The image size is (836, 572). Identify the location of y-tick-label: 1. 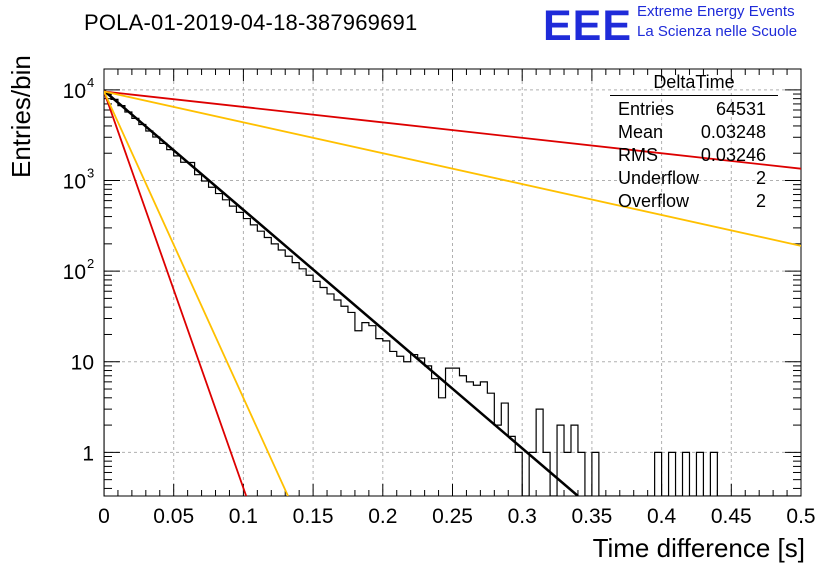
(88, 453).